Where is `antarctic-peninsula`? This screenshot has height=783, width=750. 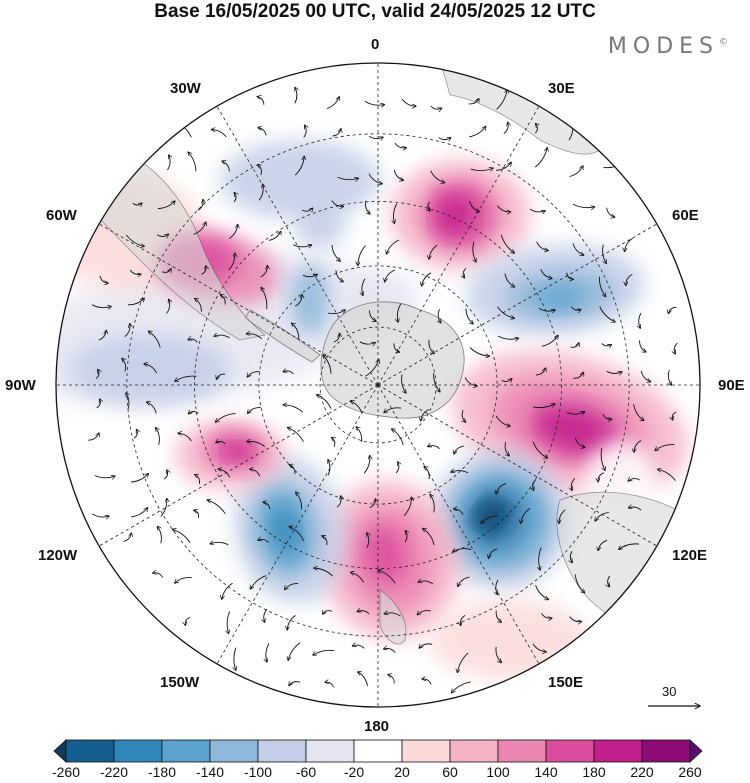 antarctic-peninsula is located at coordinates (282, 336).